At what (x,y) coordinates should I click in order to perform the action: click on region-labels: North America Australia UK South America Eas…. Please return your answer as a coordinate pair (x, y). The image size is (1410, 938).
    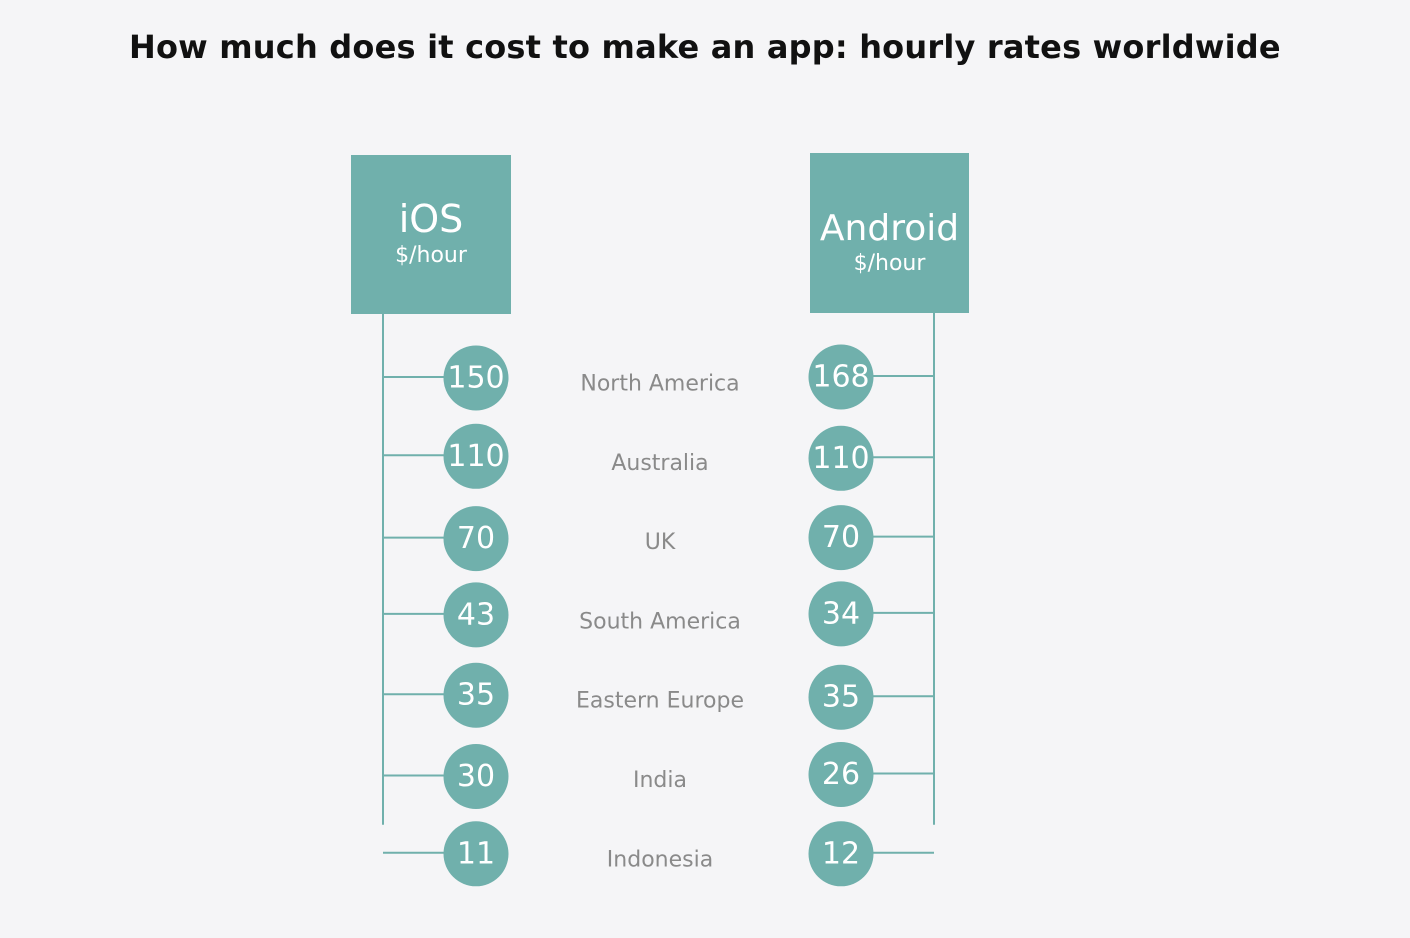
    Looking at the image, I should click on (660, 622).